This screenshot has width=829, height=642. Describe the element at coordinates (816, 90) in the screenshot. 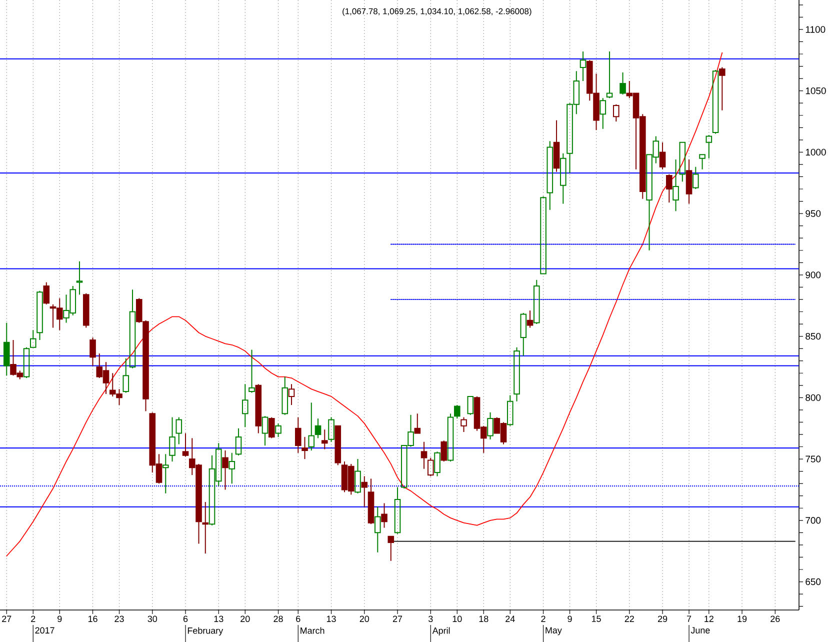

I see `y-tick-label: 1050` at that location.